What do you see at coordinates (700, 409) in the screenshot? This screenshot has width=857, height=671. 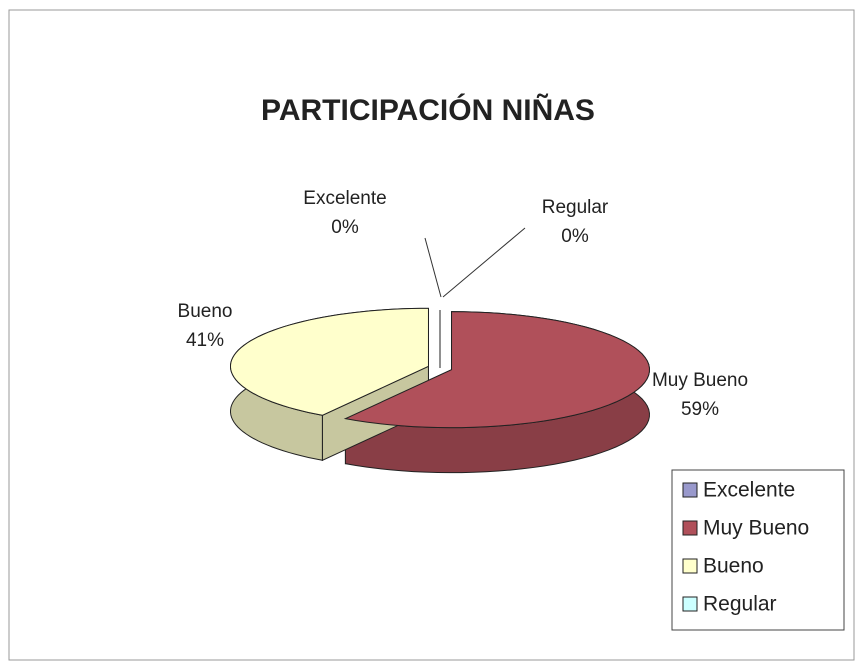 I see `data-label-value: 59%` at bounding box center [700, 409].